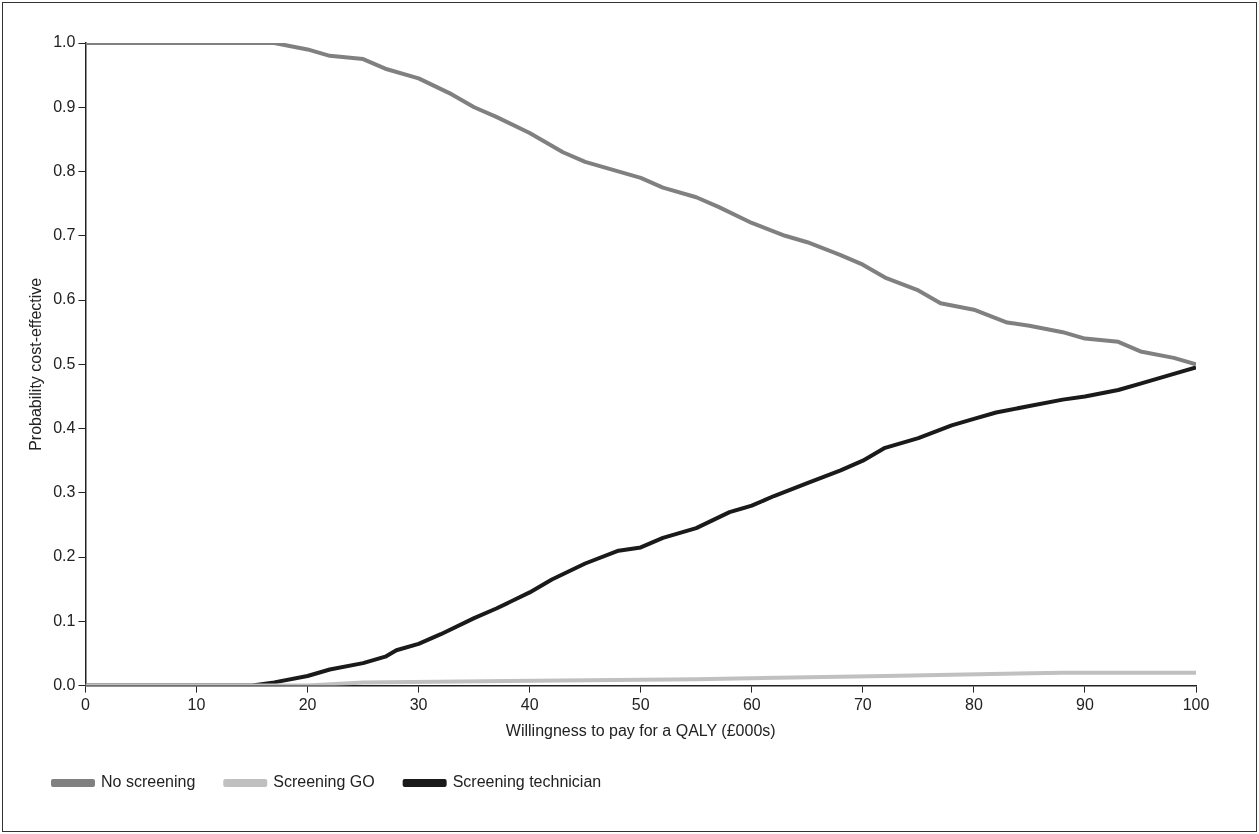  I want to click on y-tick-label: 1.0, so click(64, 42).